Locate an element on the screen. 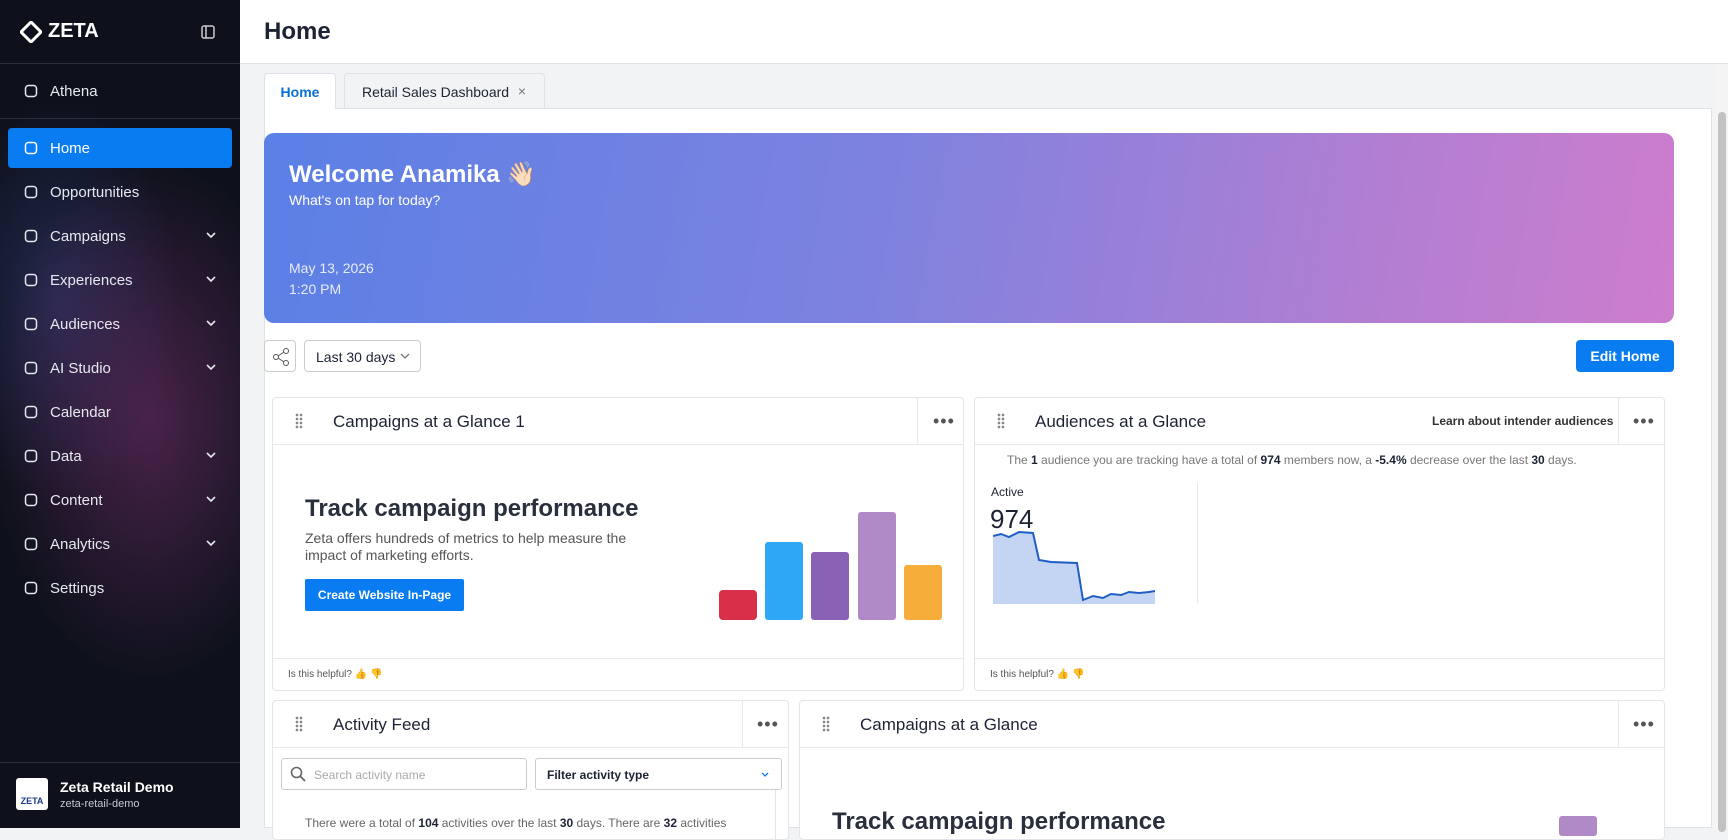 The height and width of the screenshot is (840, 1728). search-input: Search activity name is located at coordinates (404, 774).